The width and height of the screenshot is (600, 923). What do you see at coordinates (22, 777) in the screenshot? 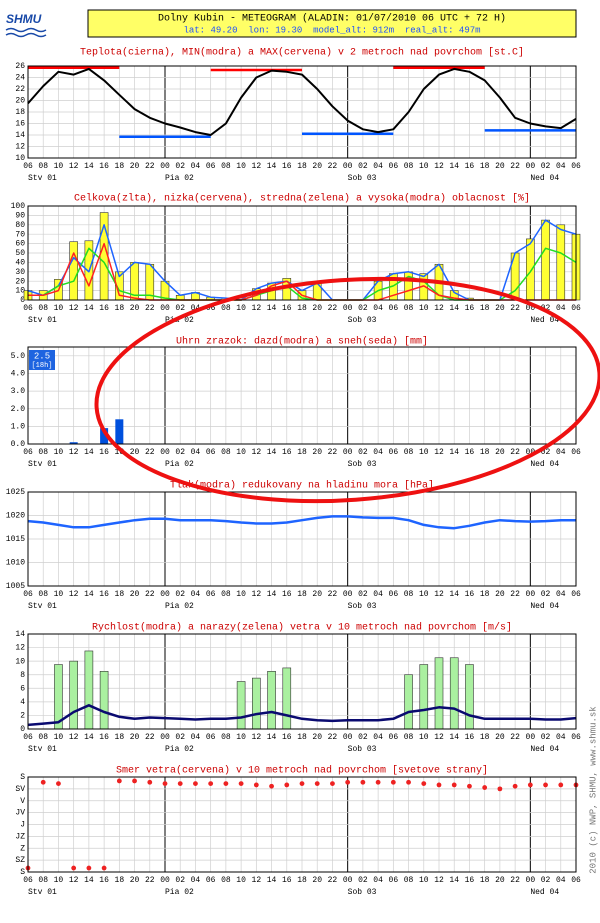
I see `y-tick-label: S` at bounding box center [22, 777].